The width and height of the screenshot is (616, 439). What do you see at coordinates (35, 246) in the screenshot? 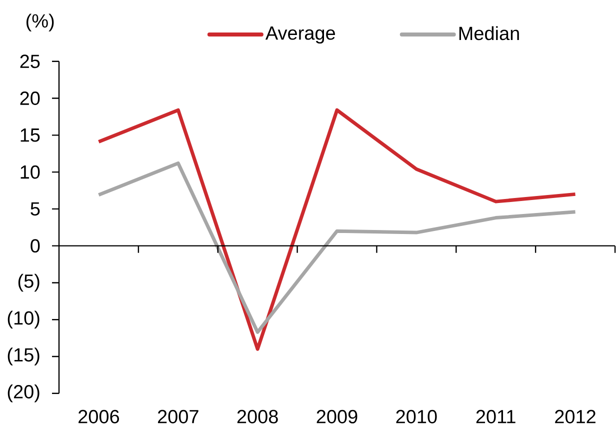
I see `y-tick-label: 0` at bounding box center [35, 246].